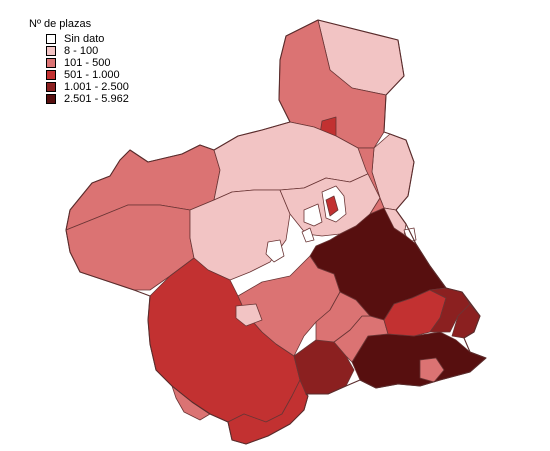 The width and height of the screenshot is (550, 451). Describe the element at coordinates (249, 315) in the screenshot. I see `municipality-center-pink` at that location.